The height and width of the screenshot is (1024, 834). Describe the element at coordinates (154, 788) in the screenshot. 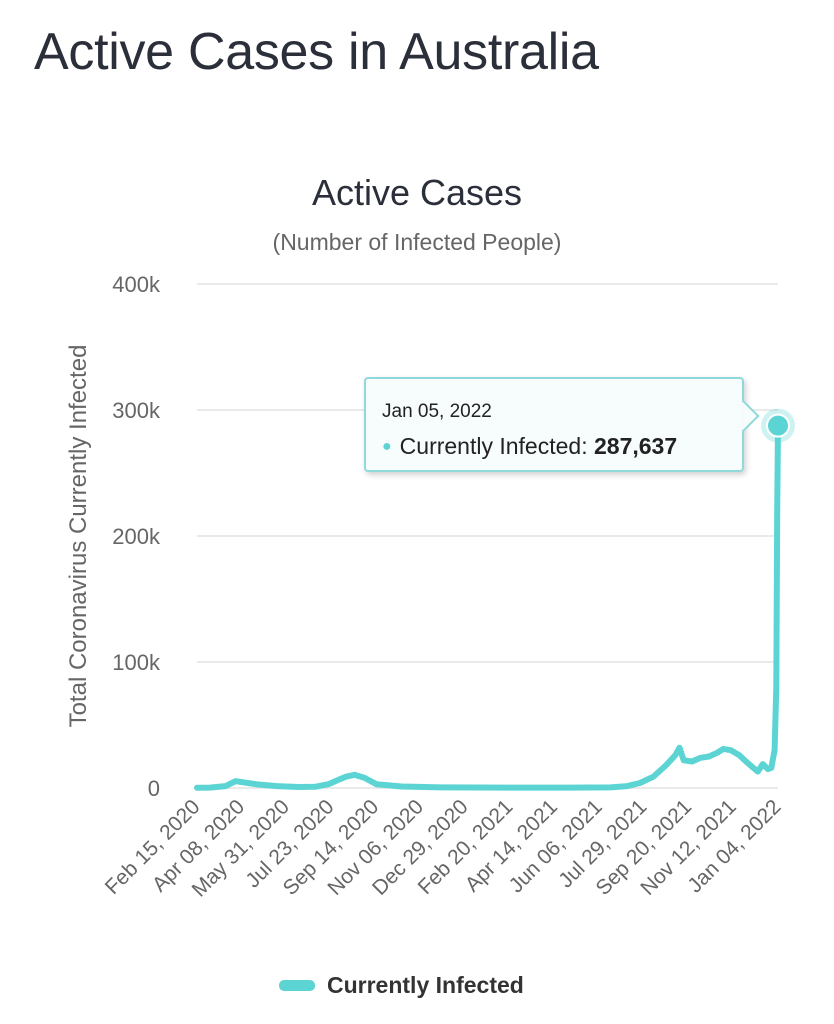

I see `y-tick-label: 0` at that location.